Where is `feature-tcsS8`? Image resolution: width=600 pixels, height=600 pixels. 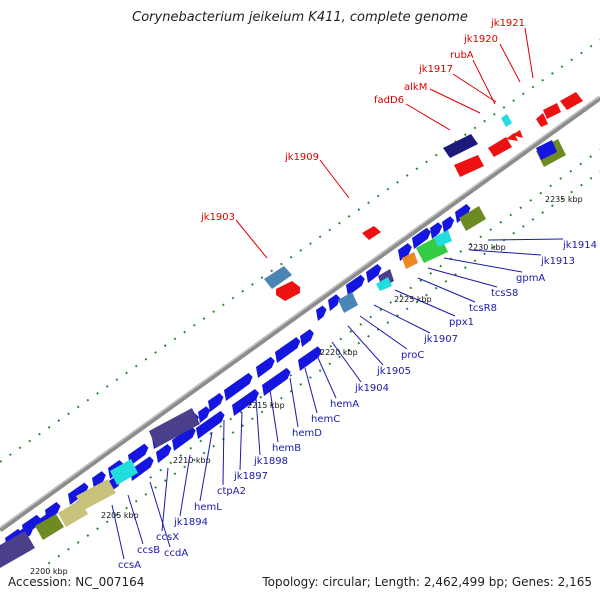
feature-tcsS8 is located at coordinates (410, 260).